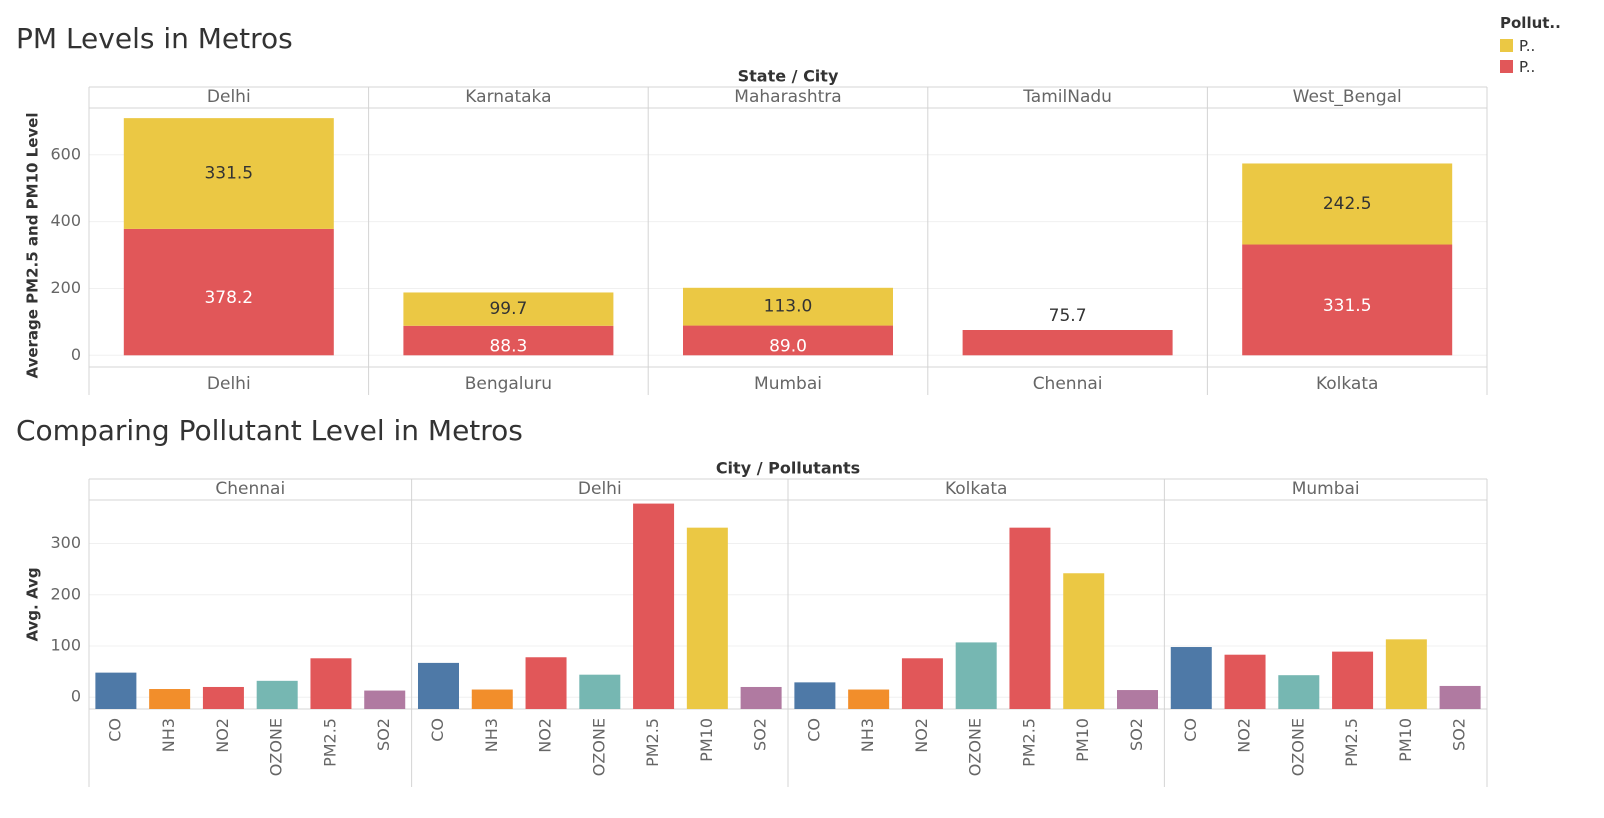  Describe the element at coordinates (228, 298) in the screenshot. I see `data-label-pm25: 378.2` at that location.